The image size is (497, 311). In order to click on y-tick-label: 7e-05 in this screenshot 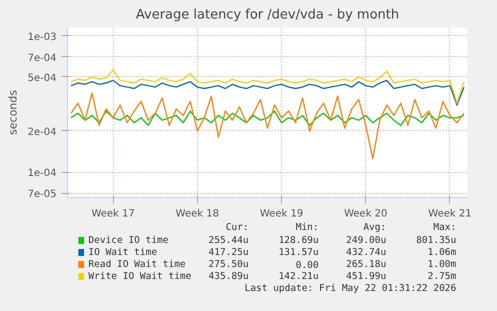, I will do `click(42, 194)`.